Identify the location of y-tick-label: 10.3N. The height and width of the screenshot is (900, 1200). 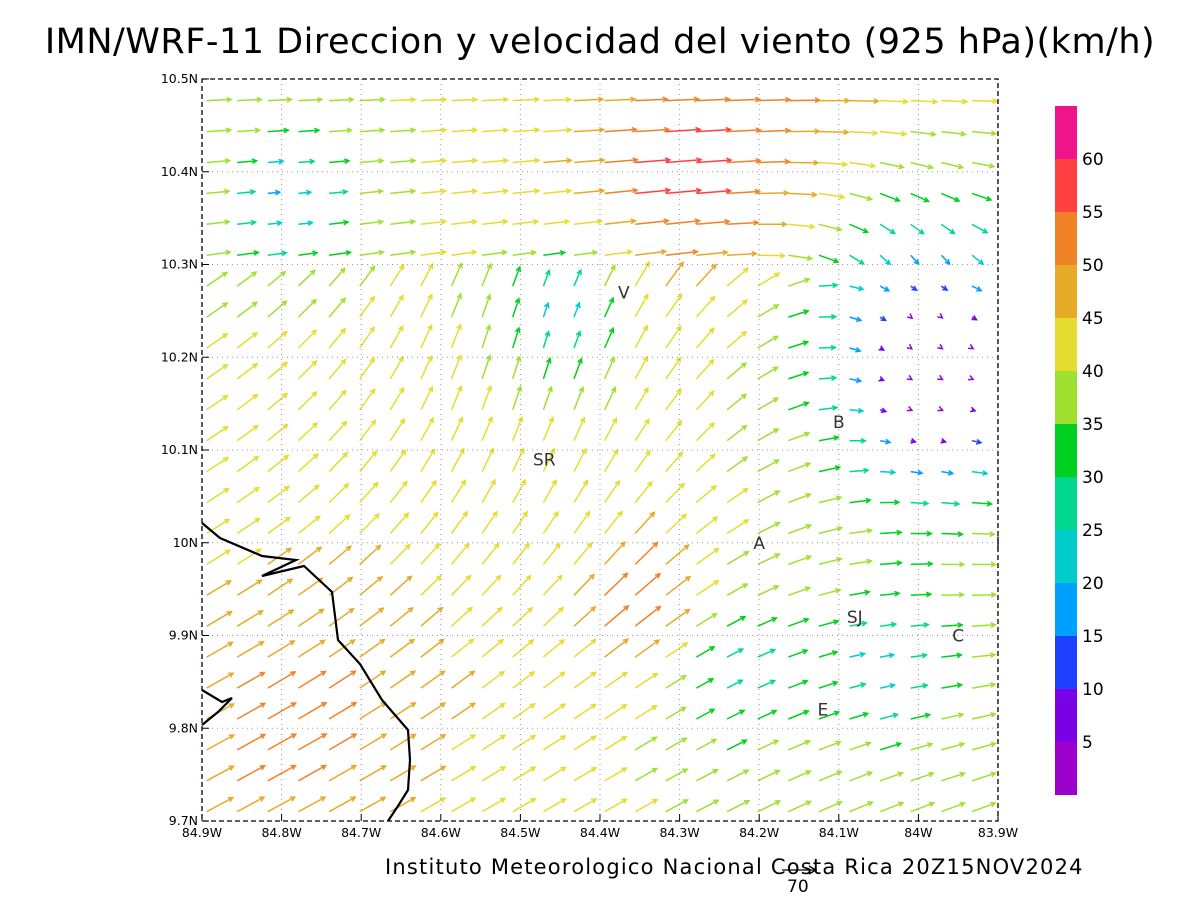
(179, 264).